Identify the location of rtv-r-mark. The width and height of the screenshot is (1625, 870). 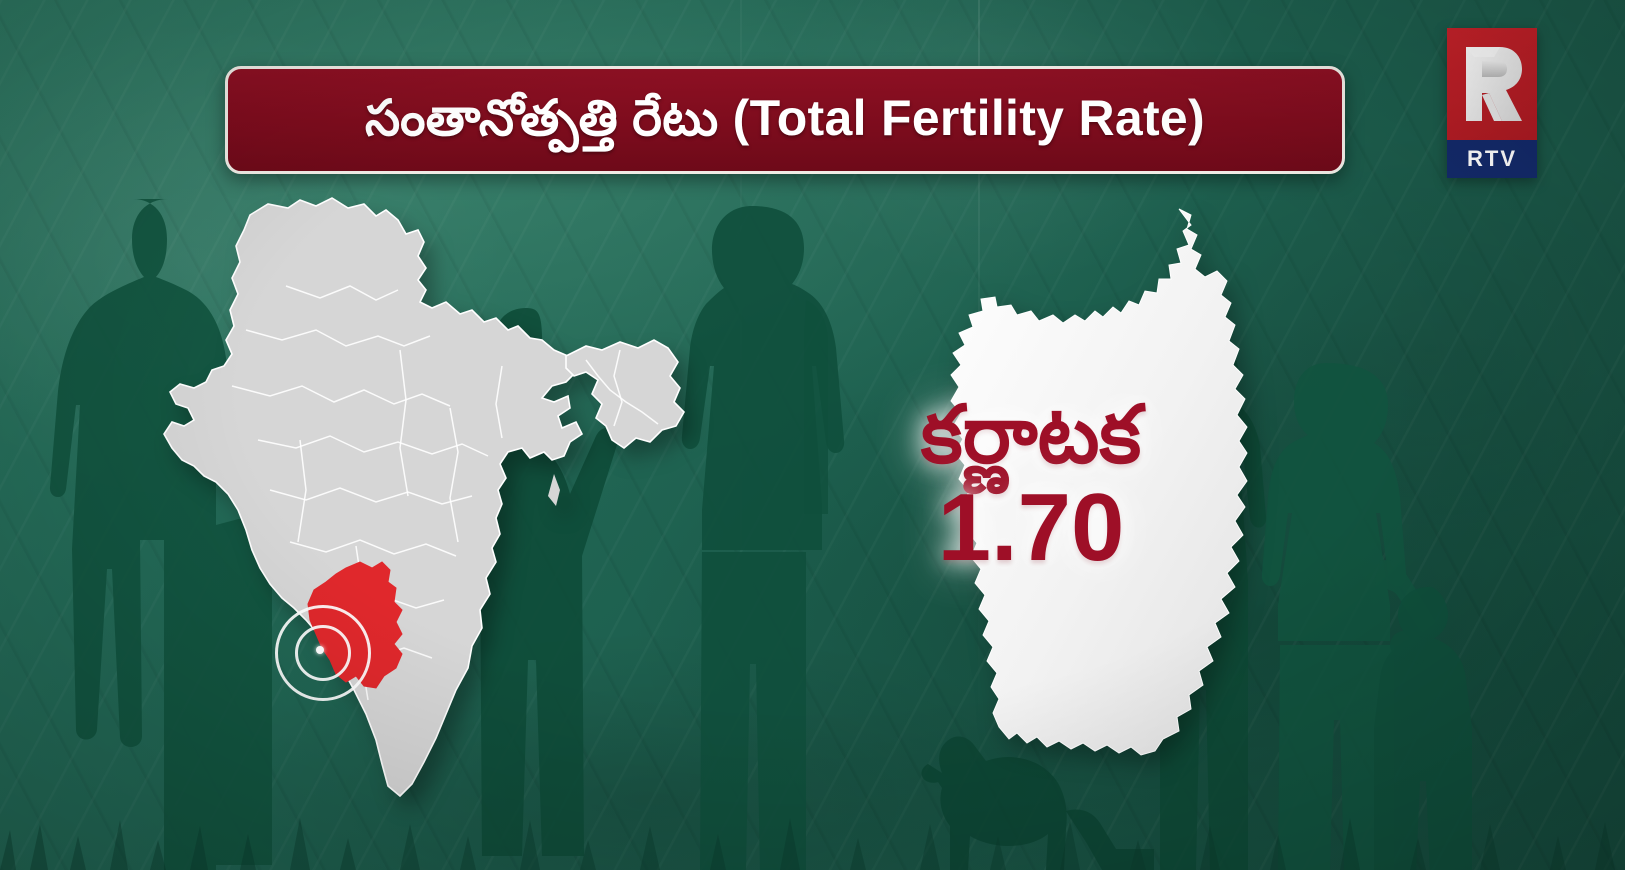
(1492, 84).